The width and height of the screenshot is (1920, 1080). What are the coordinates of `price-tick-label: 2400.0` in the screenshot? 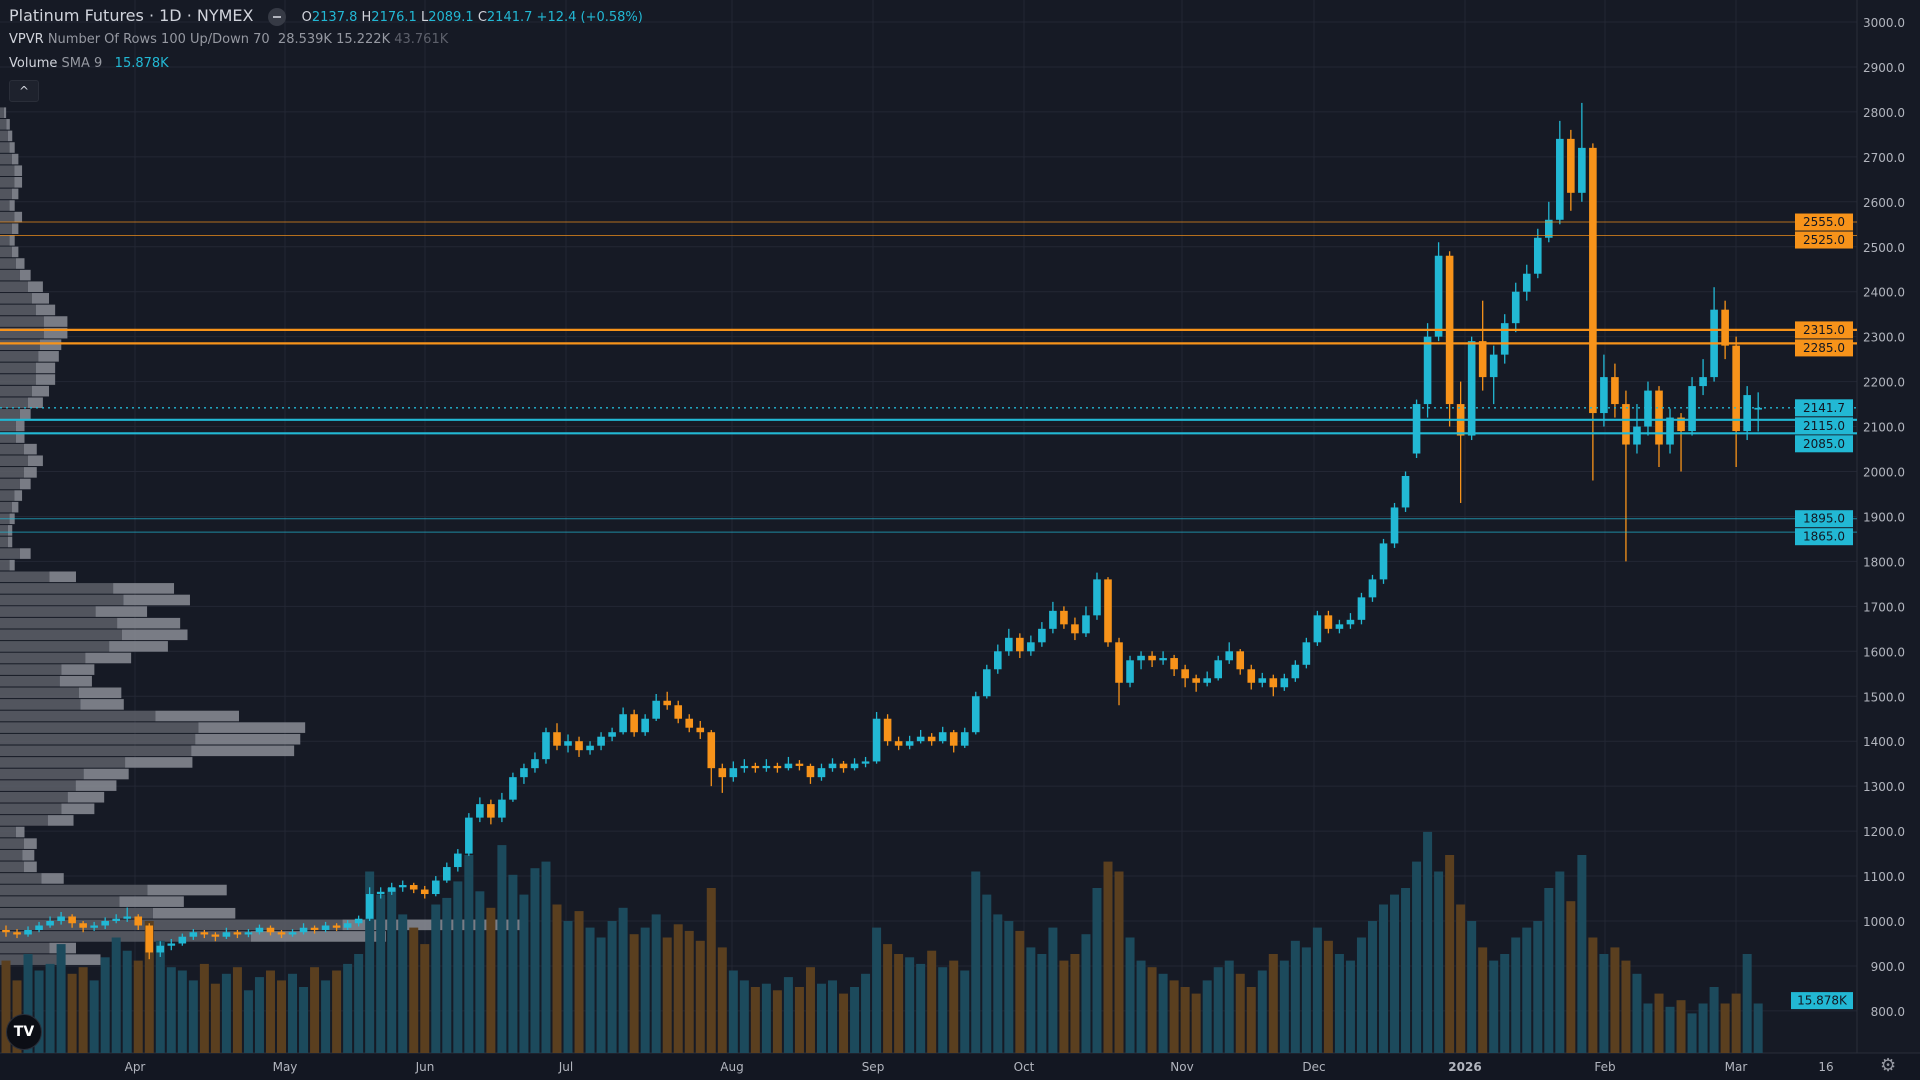 It's located at (1884, 293).